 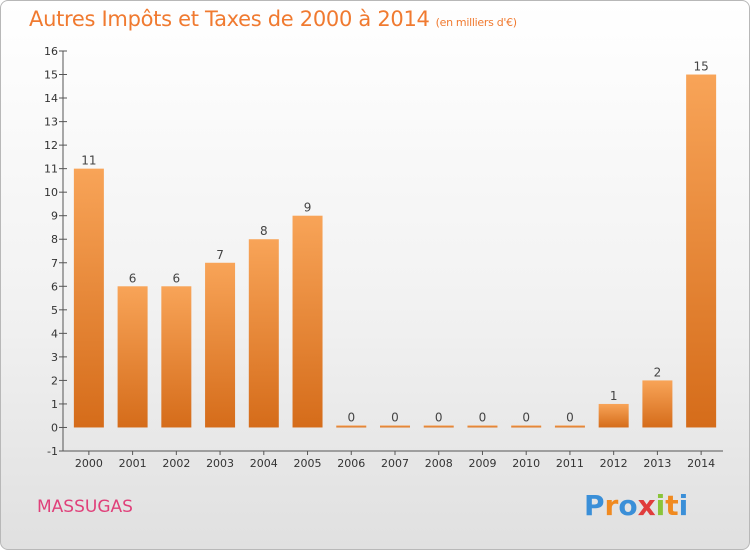 What do you see at coordinates (613, 415) in the screenshot?
I see `bar-2012` at bounding box center [613, 415].